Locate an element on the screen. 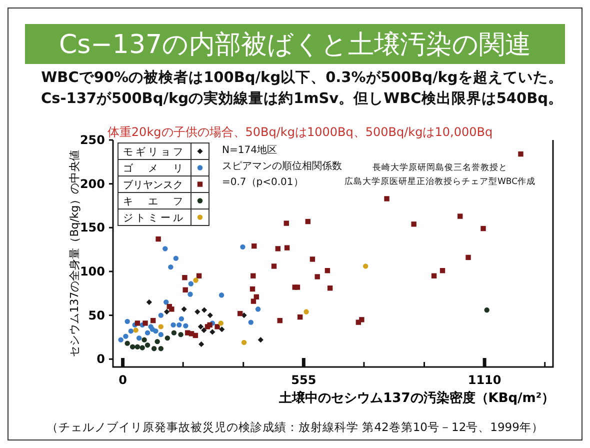 The width and height of the screenshot is (590, 448). legend-label: ジトミール is located at coordinates (153, 218).